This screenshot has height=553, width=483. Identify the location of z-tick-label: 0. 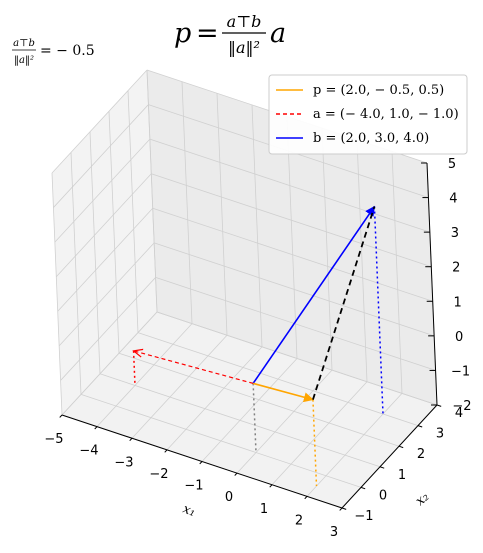
(459, 337).